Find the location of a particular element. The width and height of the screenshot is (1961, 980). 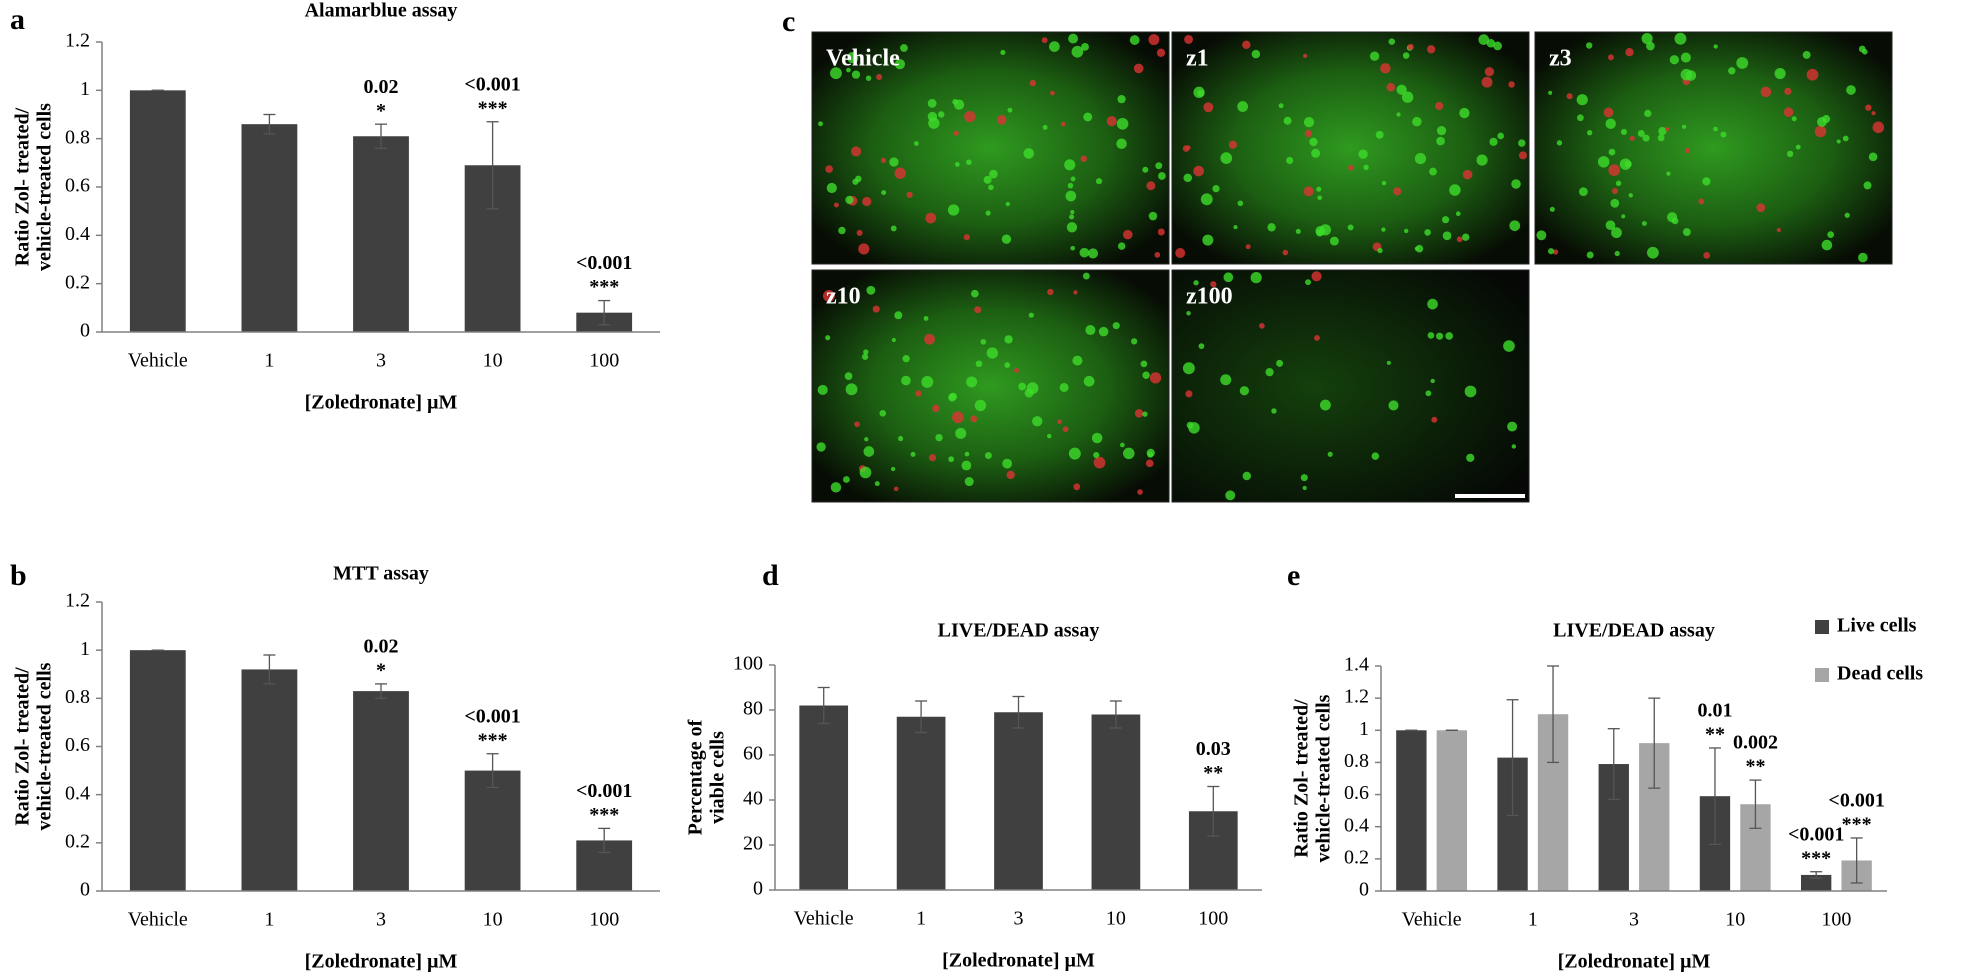

y-axis-title: Ratio Zol- treated/ is located at coordinates (23, 746).